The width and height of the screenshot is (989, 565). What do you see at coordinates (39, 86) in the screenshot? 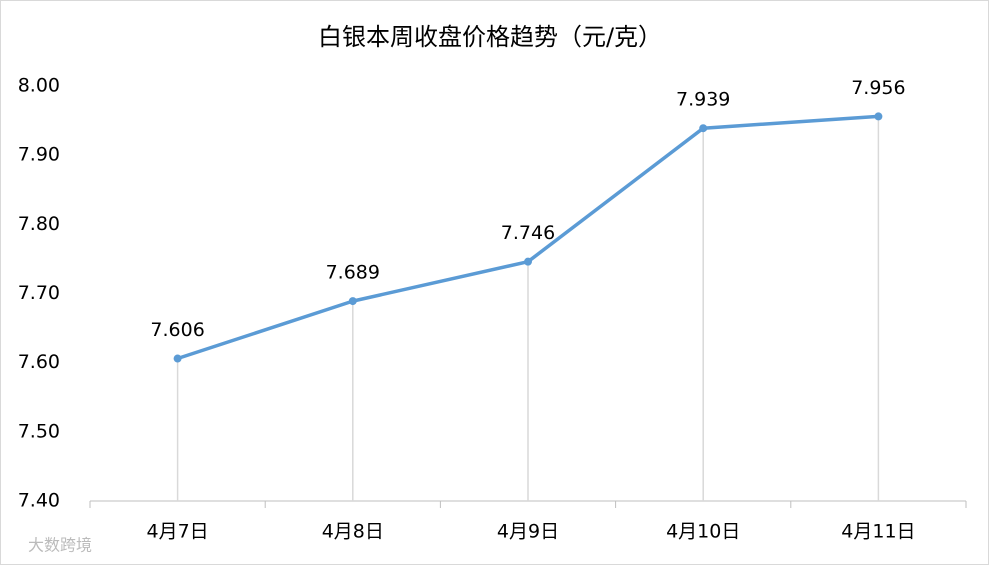
I see `y-tick-label: 8.00` at bounding box center [39, 86].